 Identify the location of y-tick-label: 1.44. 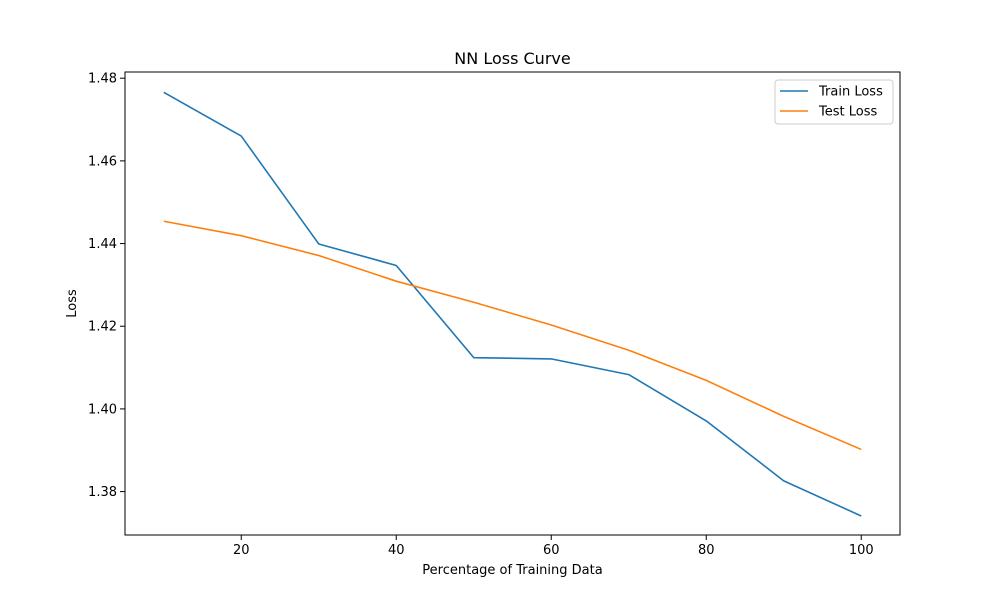
(102, 244).